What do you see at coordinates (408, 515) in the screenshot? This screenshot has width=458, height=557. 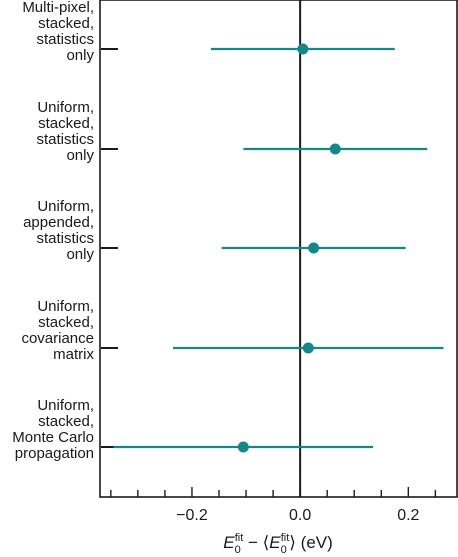 I see `x-tick-label: 0.2` at bounding box center [408, 515].